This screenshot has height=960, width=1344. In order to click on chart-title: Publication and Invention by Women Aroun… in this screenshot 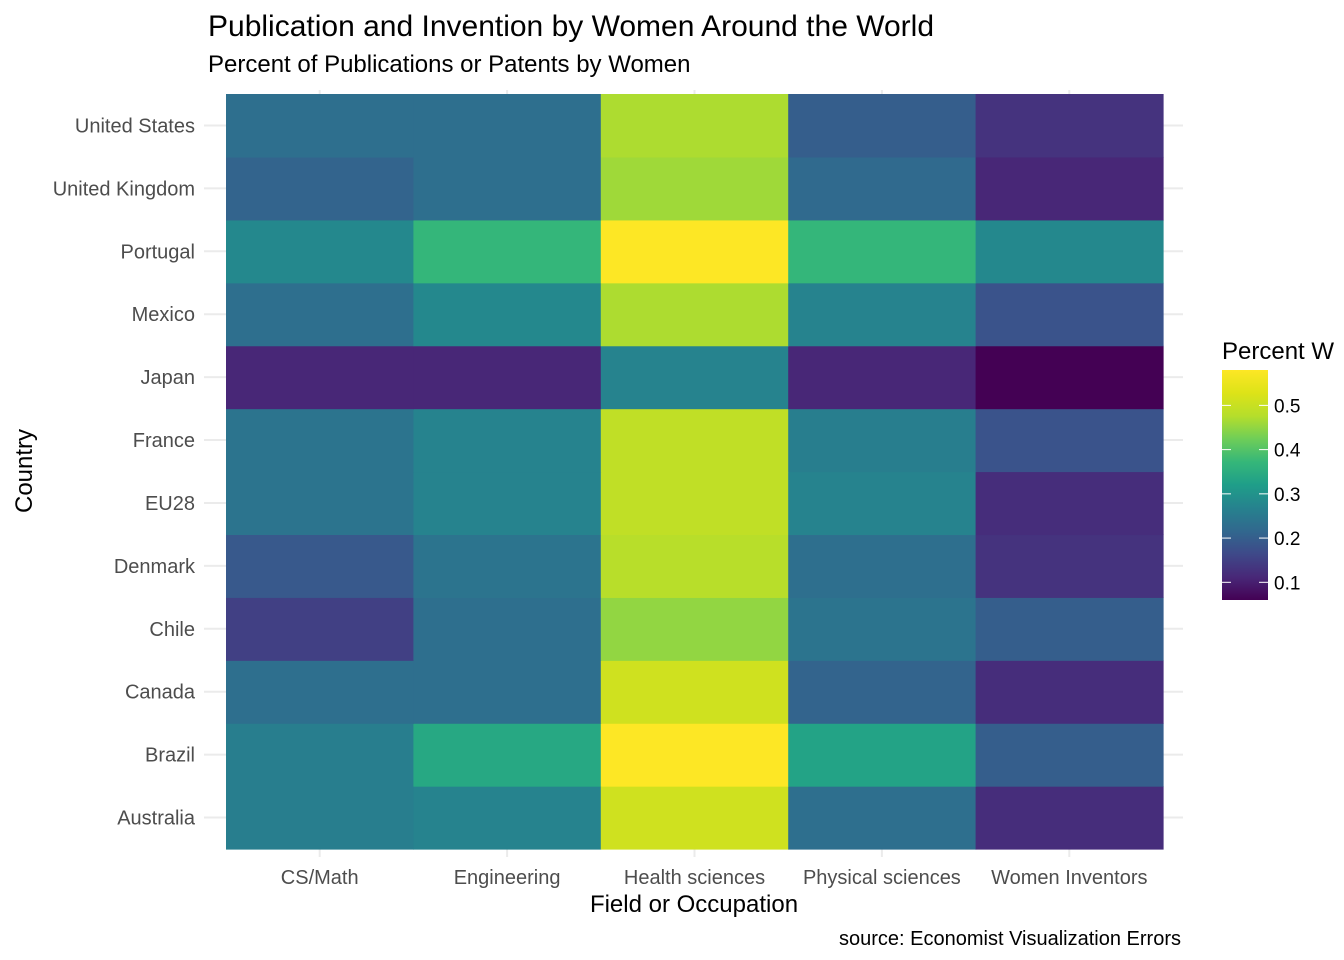, I will do `click(571, 26)`.